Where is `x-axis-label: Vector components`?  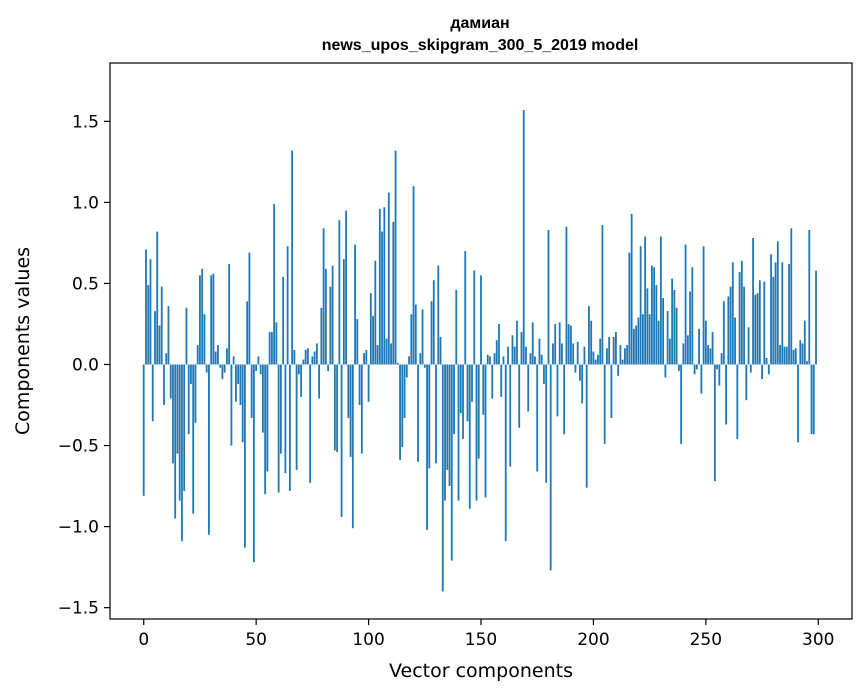 x-axis-label: Vector components is located at coordinates (481, 671).